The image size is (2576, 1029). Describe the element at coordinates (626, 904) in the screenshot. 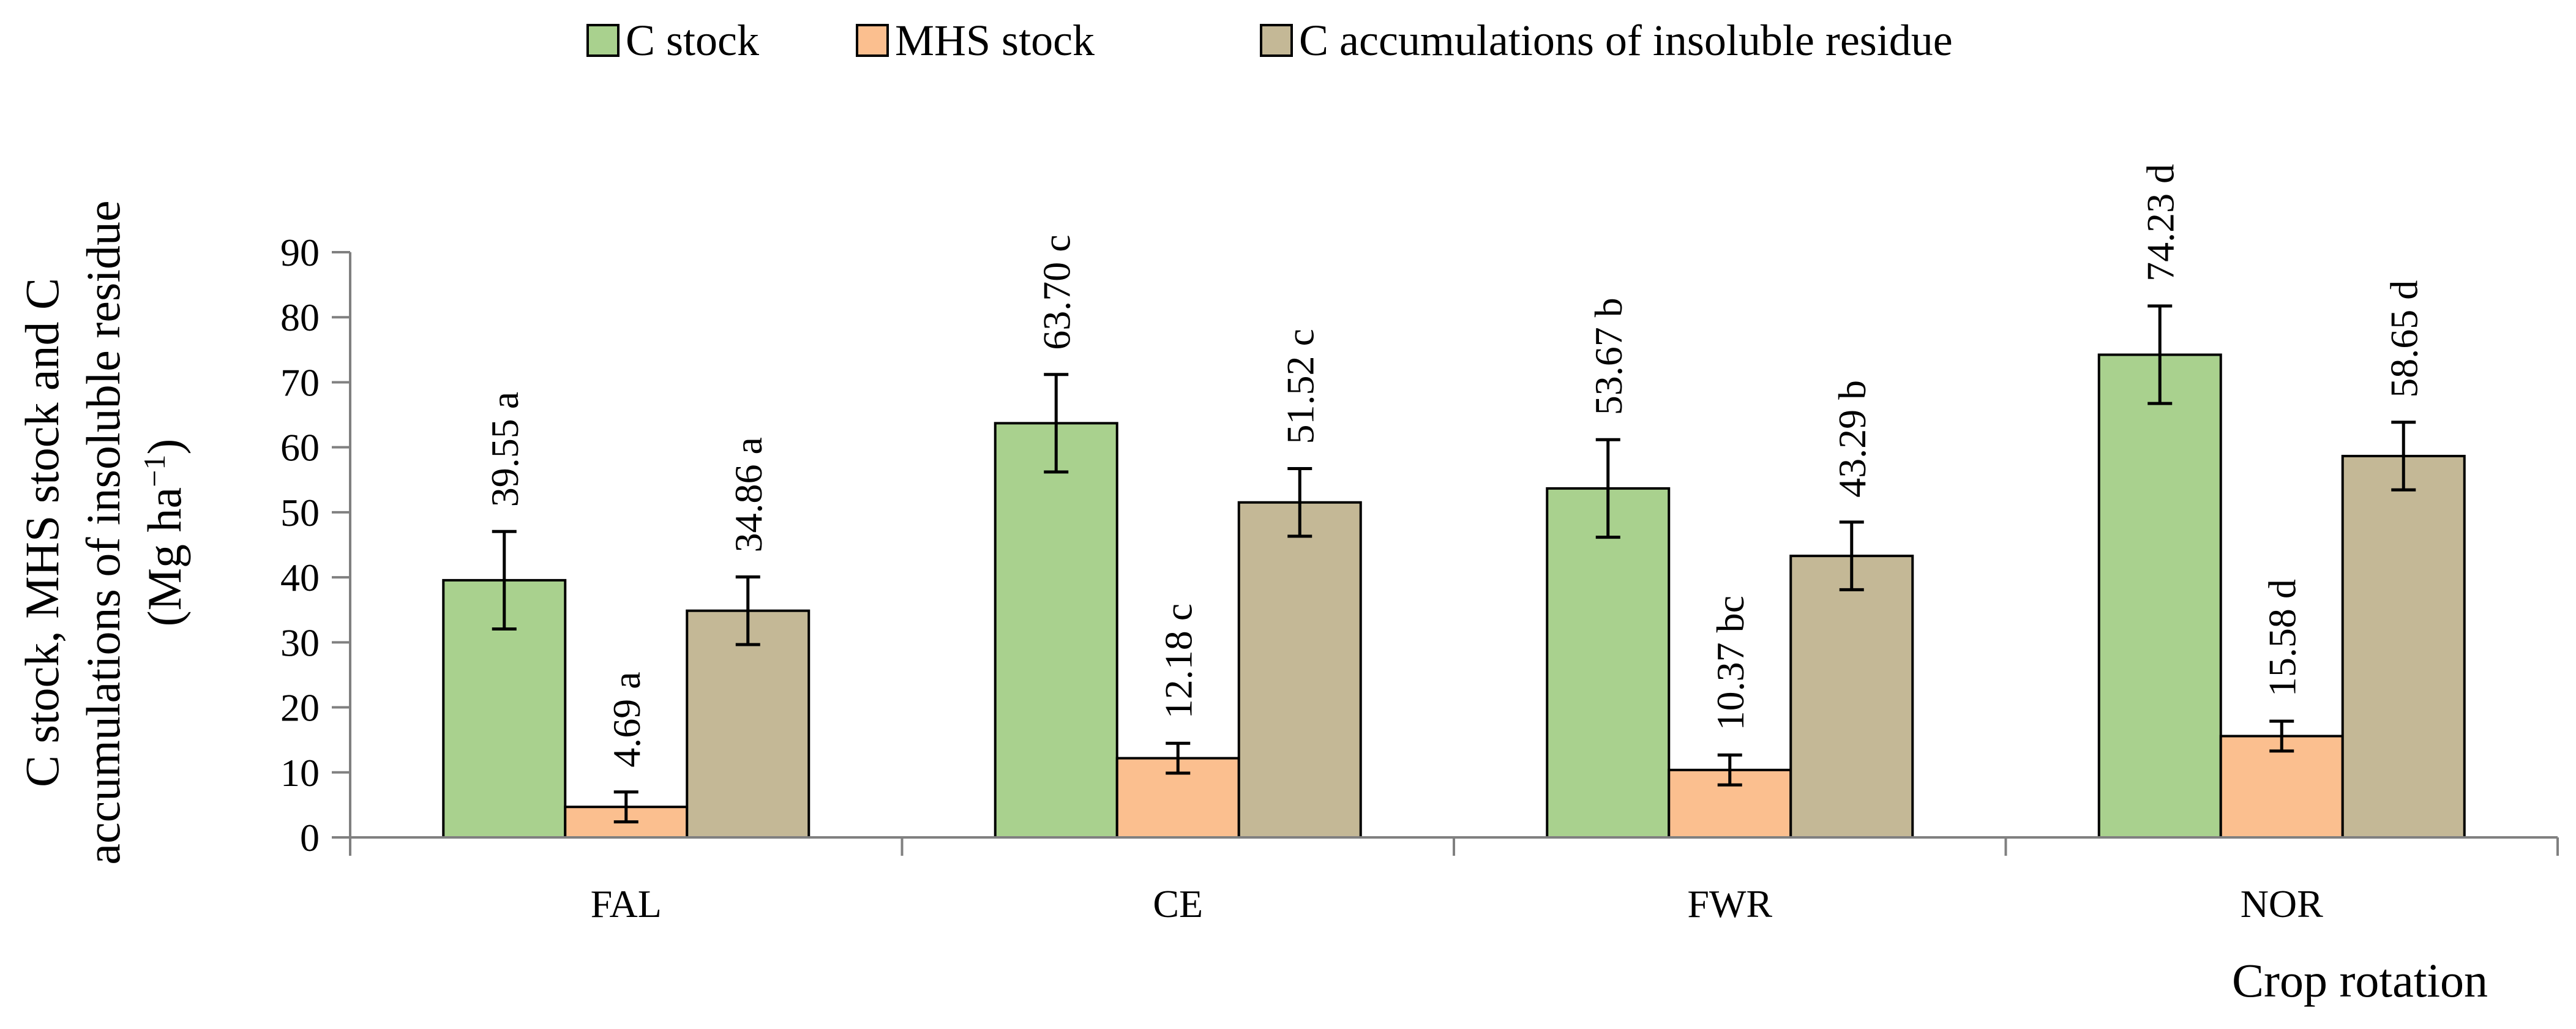

I see `x-tick-label: FAL` at that location.